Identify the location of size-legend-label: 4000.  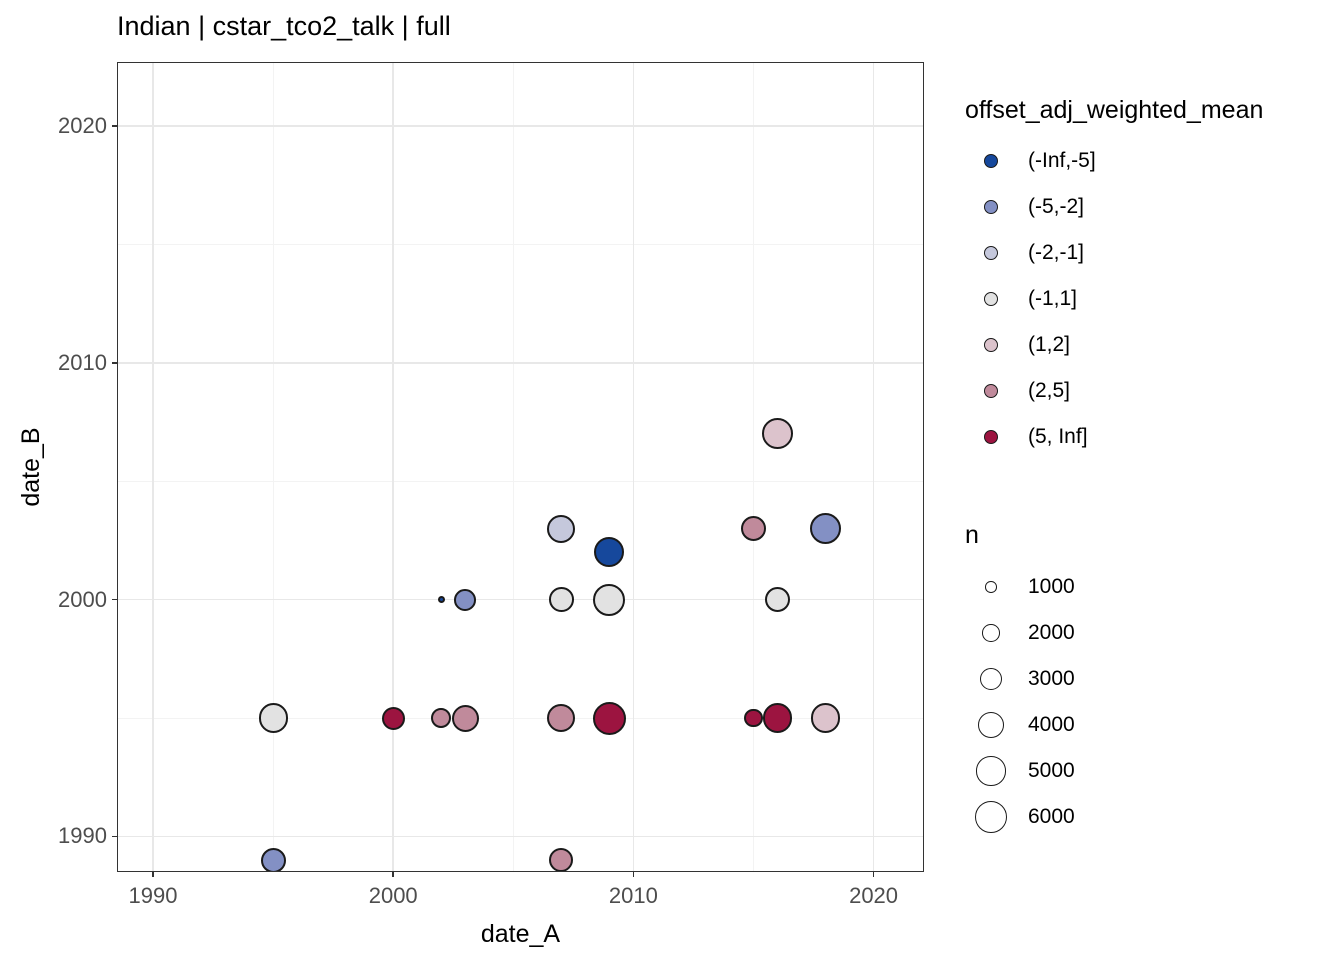
(1051, 724).